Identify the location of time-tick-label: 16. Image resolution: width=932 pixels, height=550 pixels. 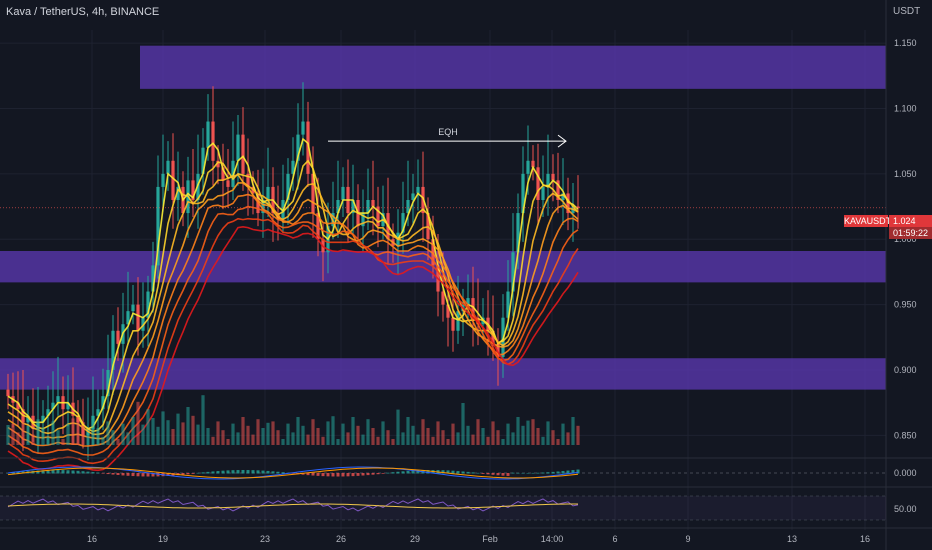
(92, 539).